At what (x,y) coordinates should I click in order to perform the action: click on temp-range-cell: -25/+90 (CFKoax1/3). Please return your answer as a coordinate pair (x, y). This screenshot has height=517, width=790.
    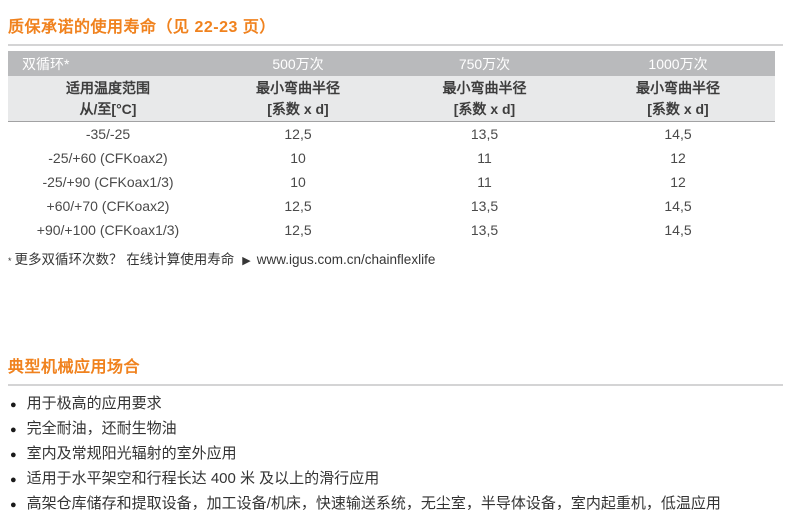
    Looking at the image, I should click on (108, 182).